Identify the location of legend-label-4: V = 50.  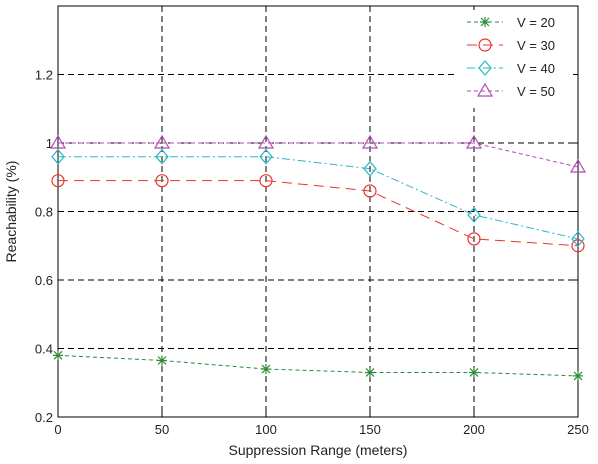
(536, 91).